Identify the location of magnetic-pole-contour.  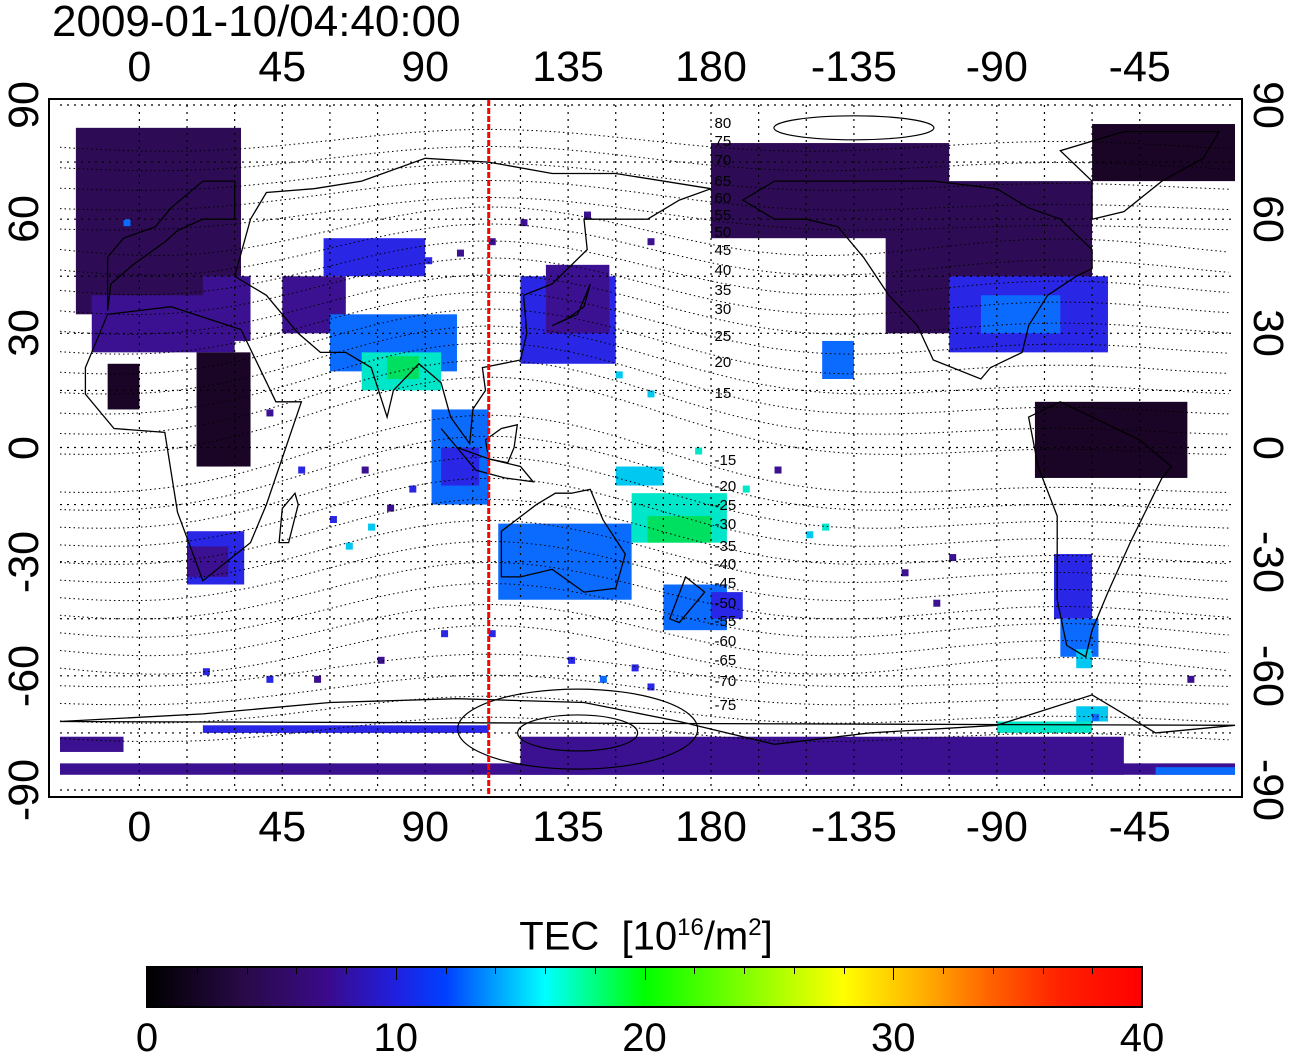
(578, 733).